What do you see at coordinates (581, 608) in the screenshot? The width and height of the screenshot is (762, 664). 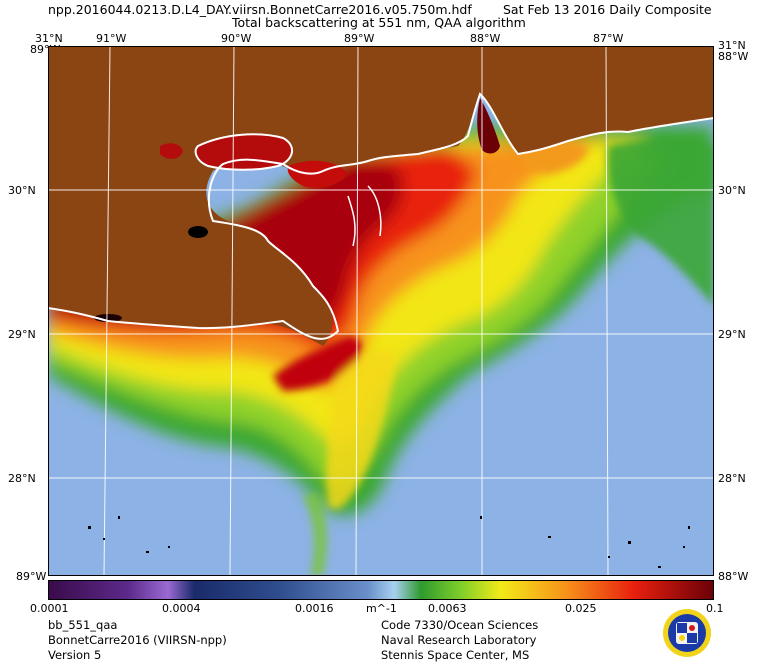 I see `colorbar-label-5: 0.025` at bounding box center [581, 608].